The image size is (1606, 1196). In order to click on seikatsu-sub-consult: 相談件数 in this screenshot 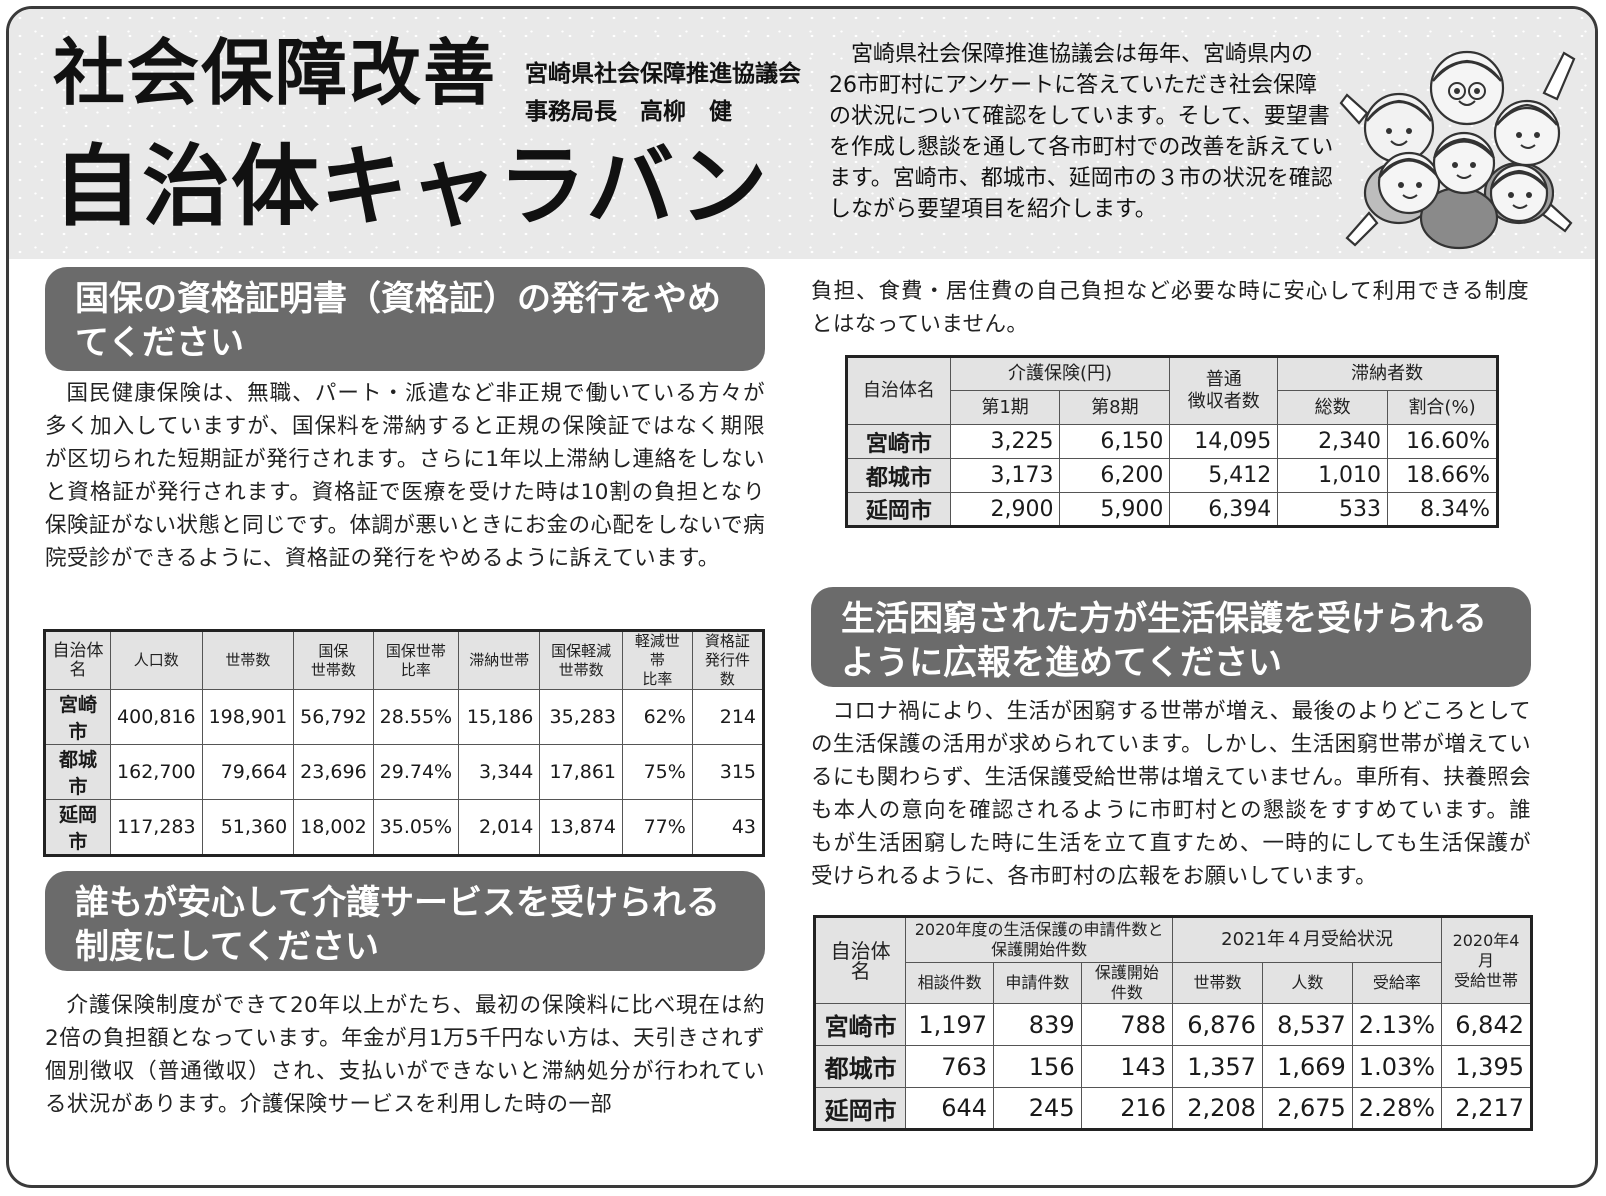, I will do `click(950, 983)`.